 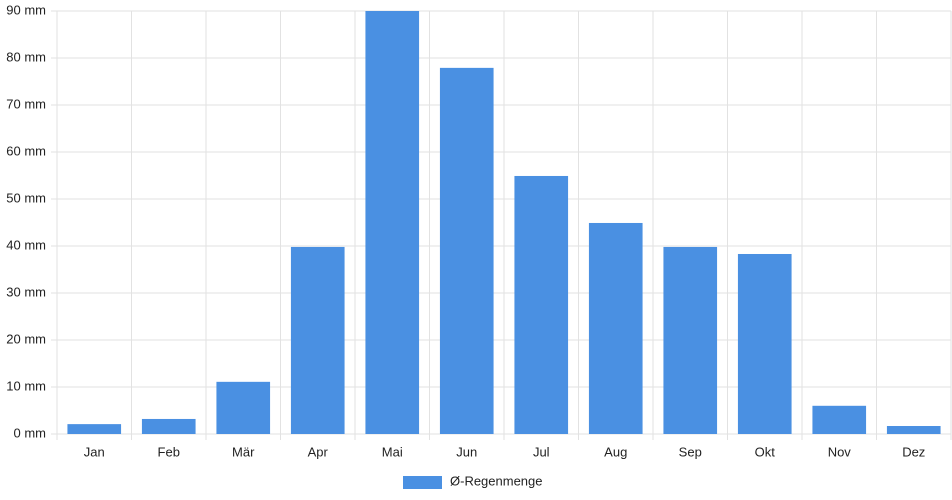 I want to click on x-tick-label: Apr, so click(x=318, y=451).